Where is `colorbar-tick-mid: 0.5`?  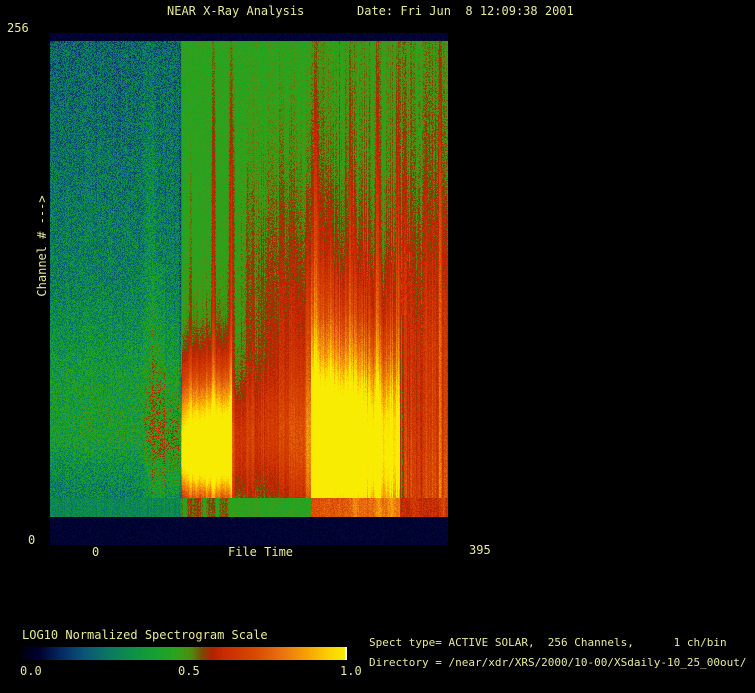 colorbar-tick-mid: 0.5 is located at coordinates (189, 671).